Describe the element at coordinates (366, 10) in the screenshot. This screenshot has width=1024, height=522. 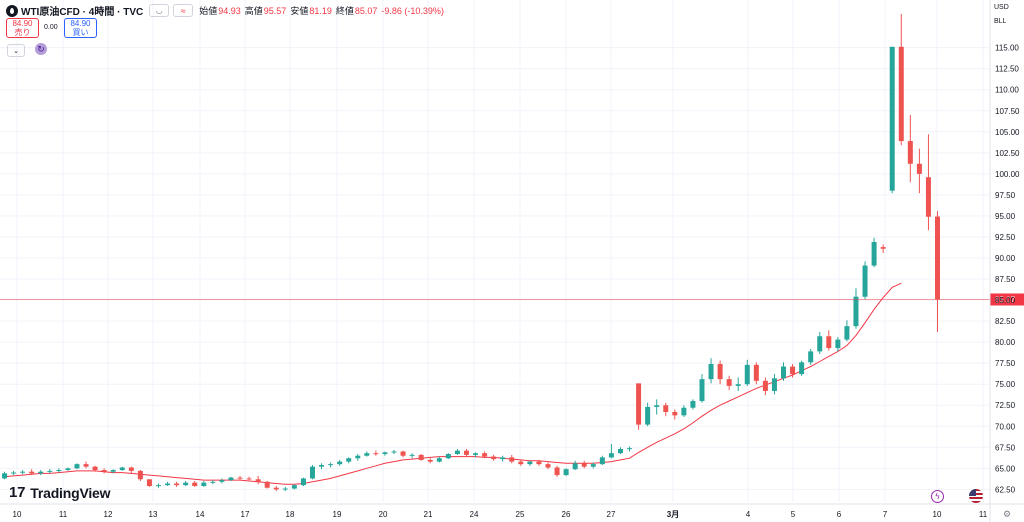
I see `close-value: 85.07` at that location.